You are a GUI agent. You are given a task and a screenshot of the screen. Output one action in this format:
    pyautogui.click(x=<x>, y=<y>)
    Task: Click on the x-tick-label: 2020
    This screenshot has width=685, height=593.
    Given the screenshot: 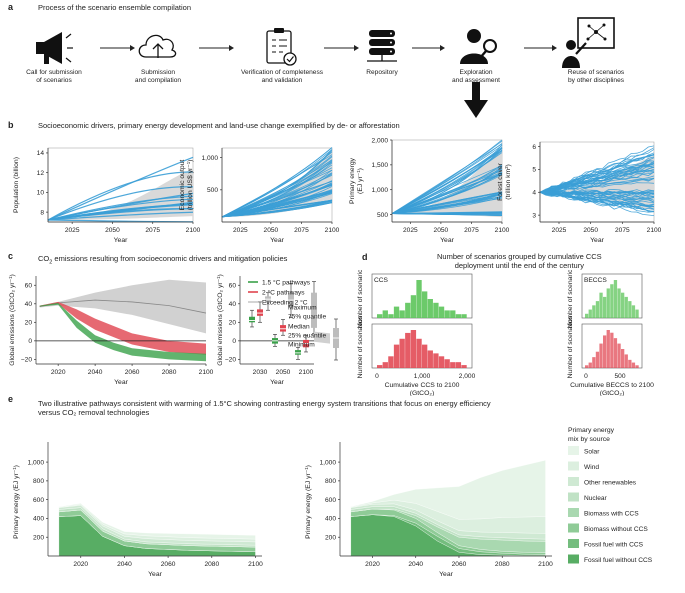 What is the action you would take?
    pyautogui.click(x=80, y=564)
    